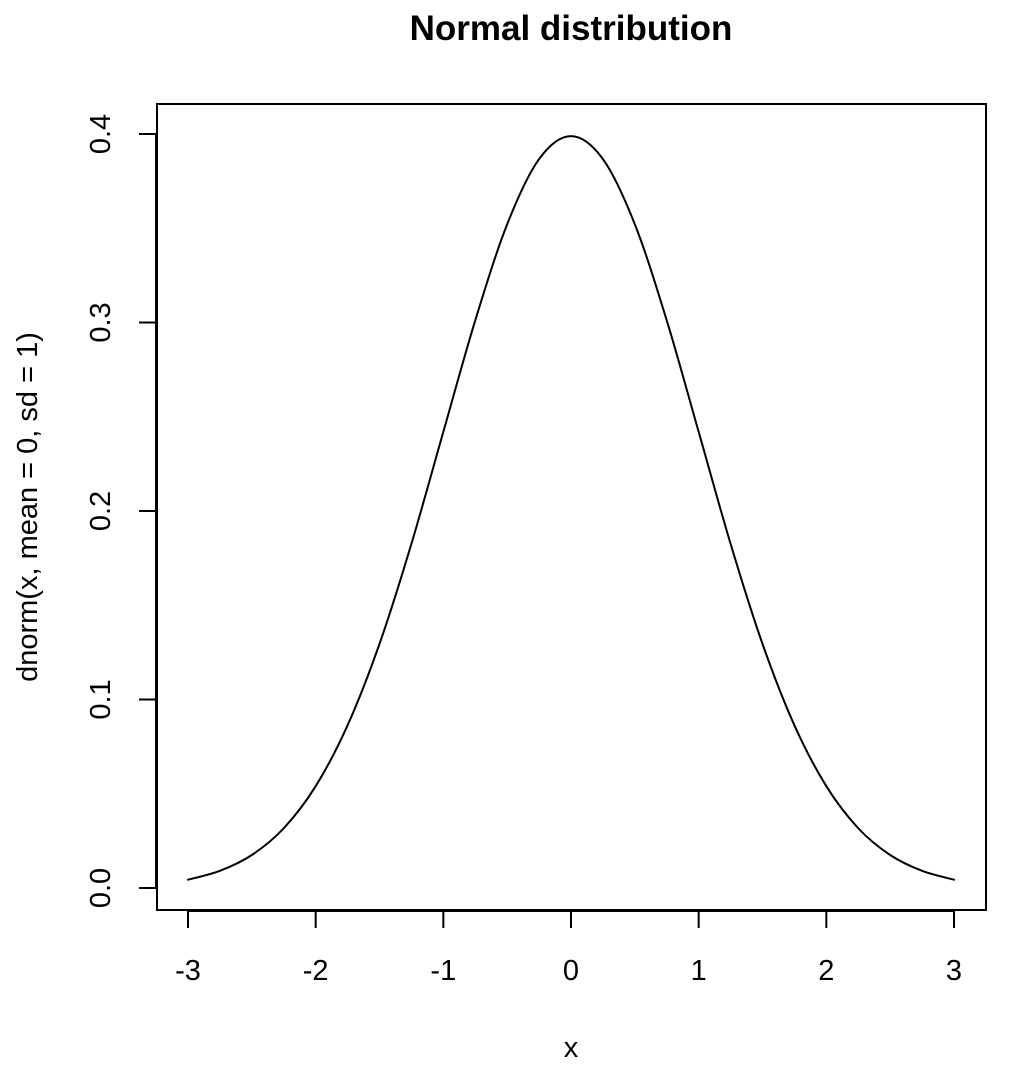 The height and width of the screenshot is (1078, 1036). Describe the element at coordinates (121, 511) in the screenshot. I see `y-axis: 0.0 0.1 0.2 0.3 0.4` at that location.